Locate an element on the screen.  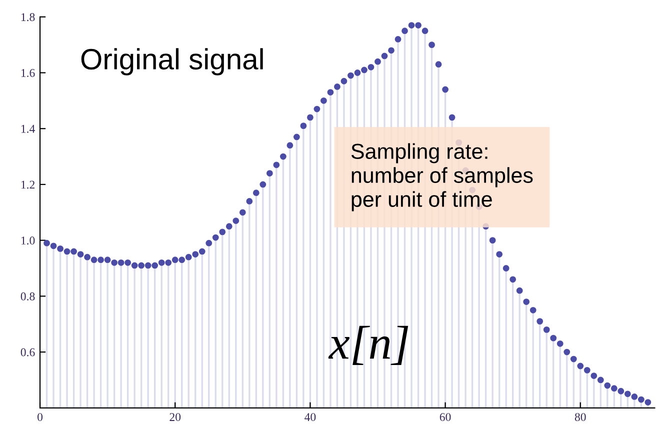
x-tick-label: 80 is located at coordinates (580, 417).